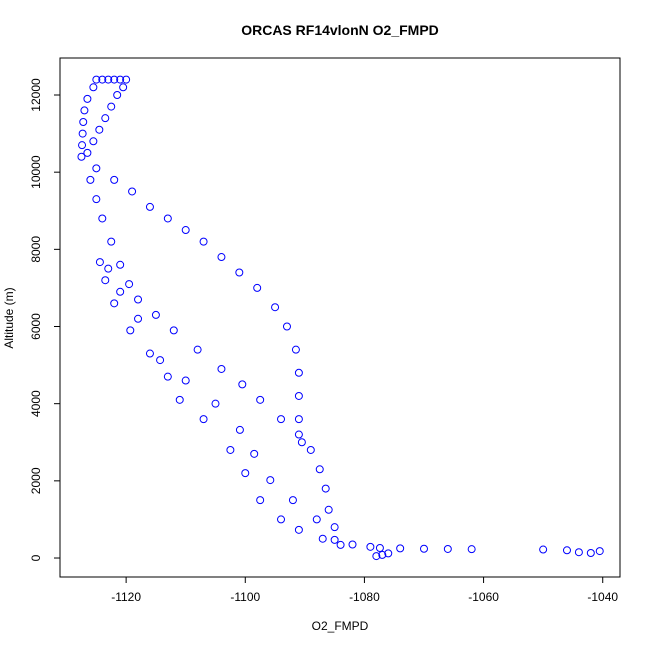  Describe the element at coordinates (245, 597) in the screenshot. I see `x-tick-label: -1100` at that location.